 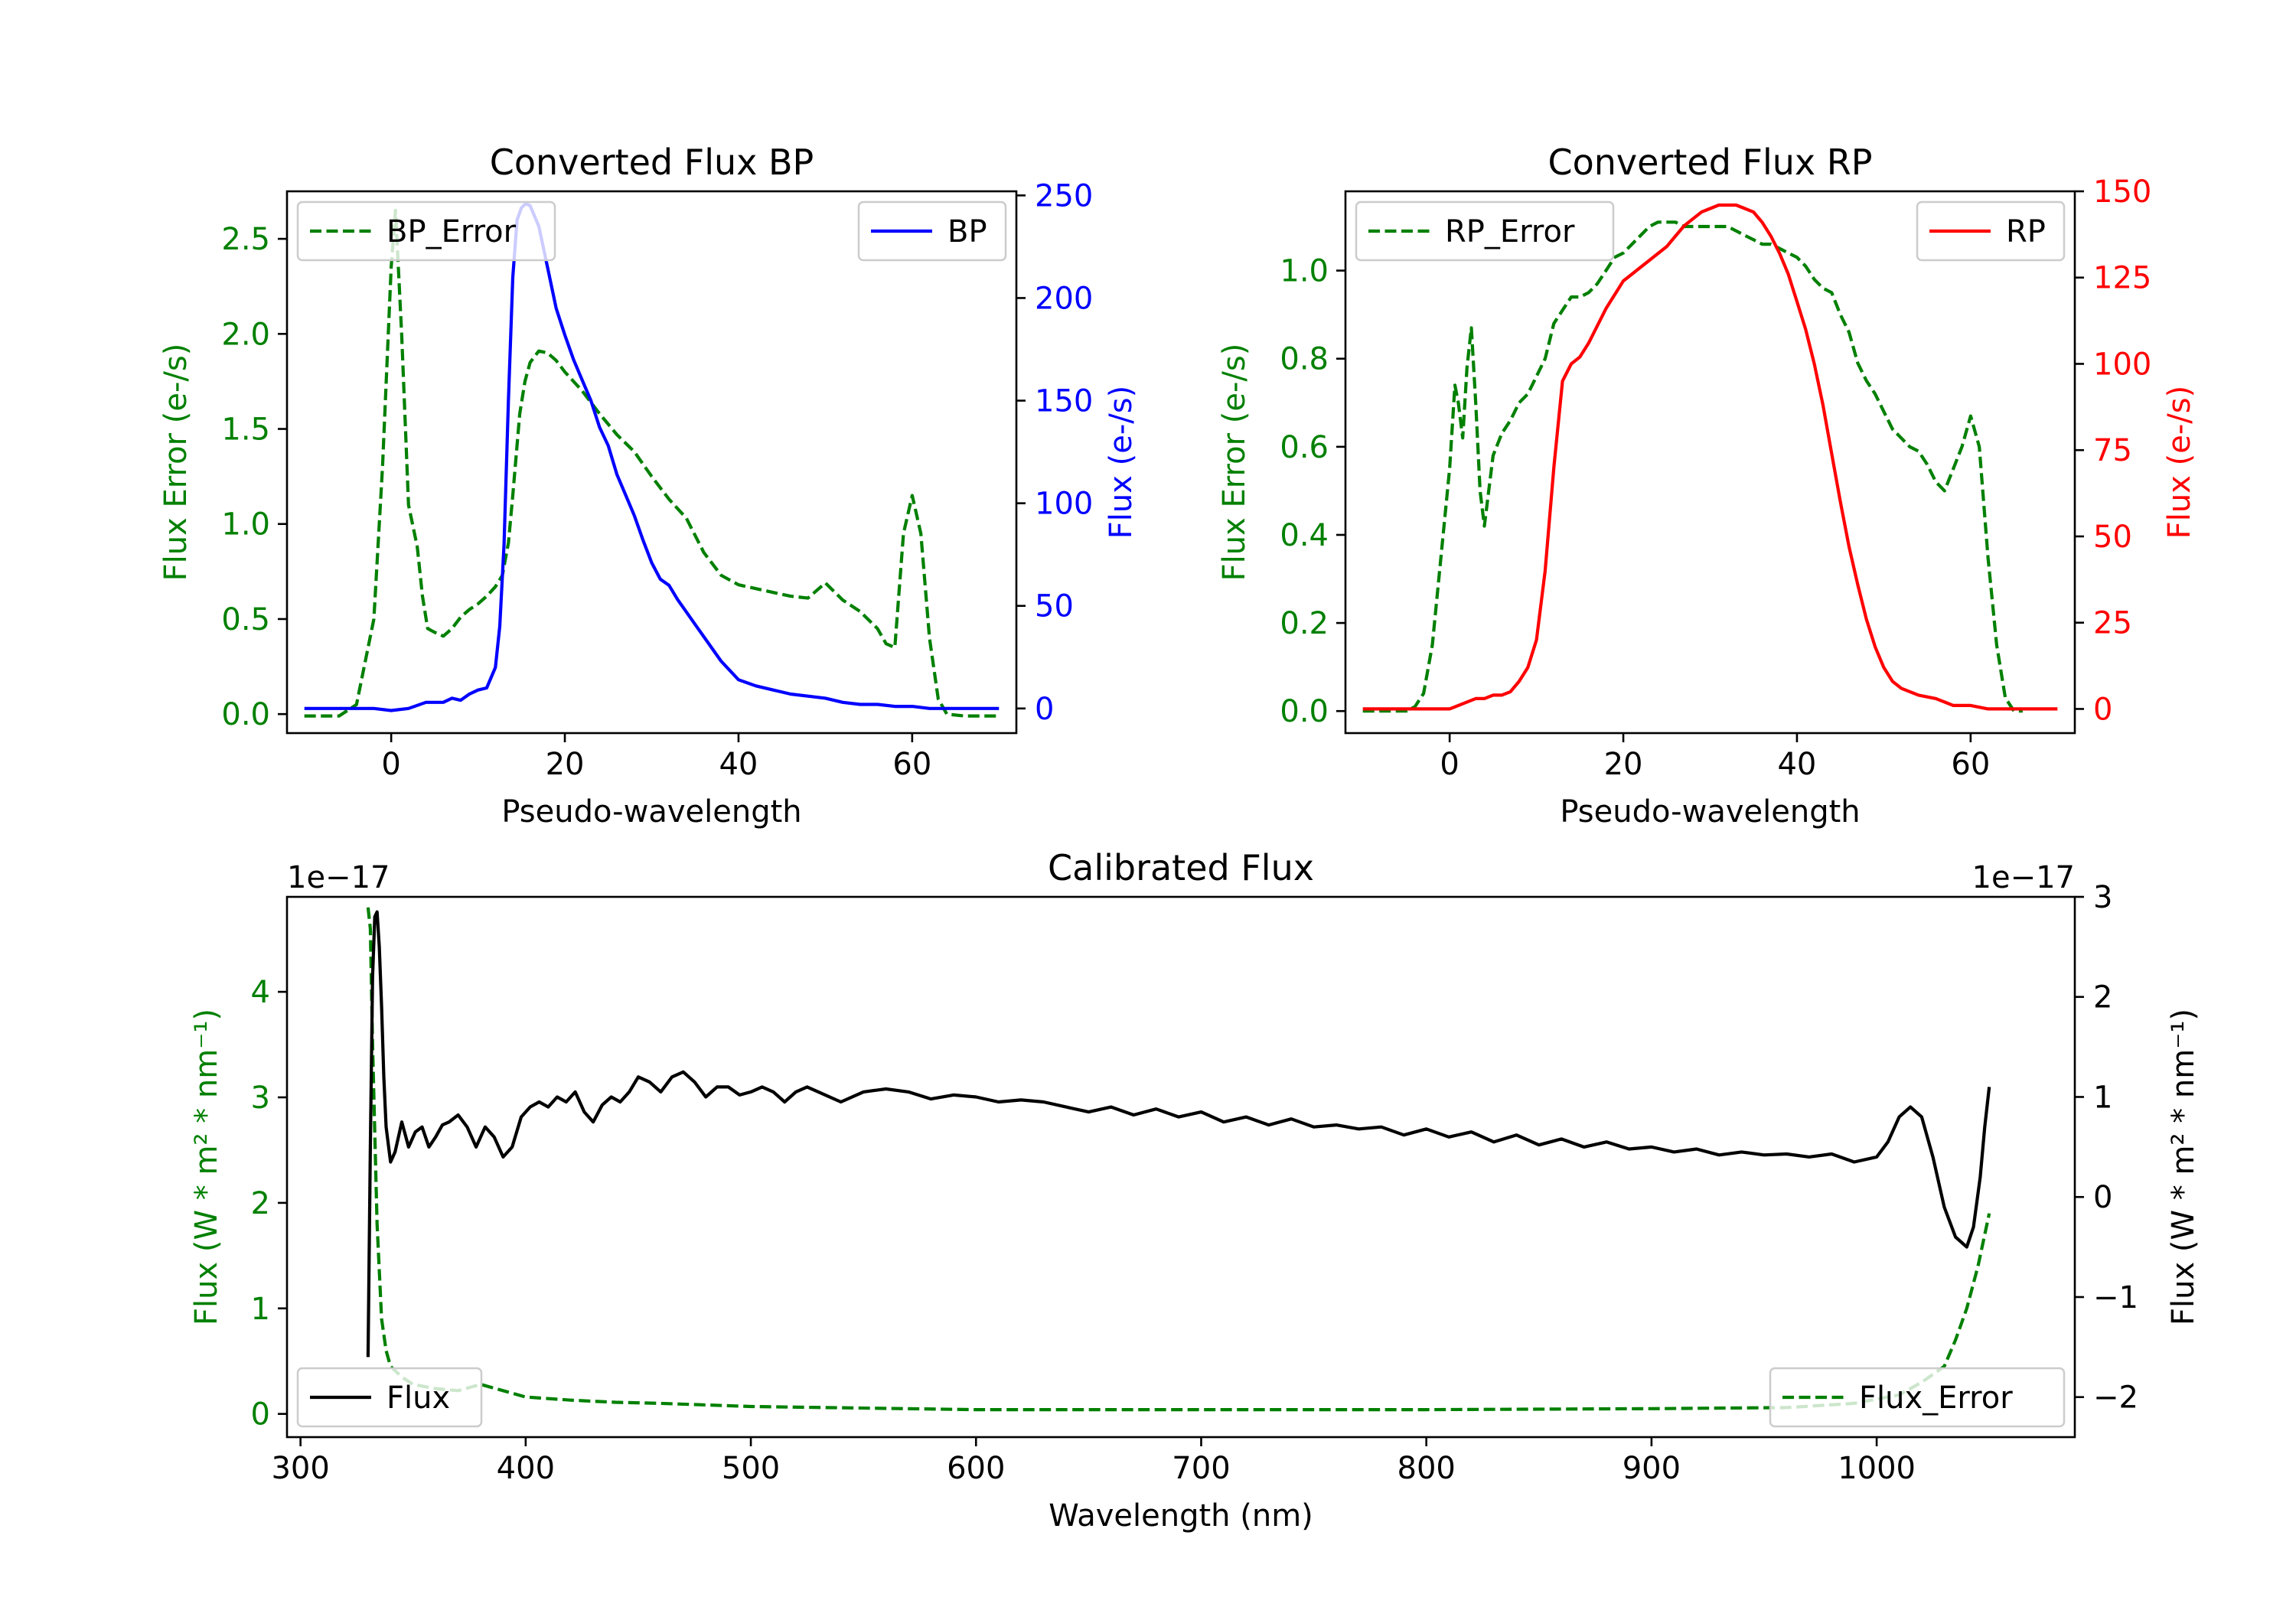 What do you see at coordinates (1181, 867) in the screenshot?
I see `chart-title: Calibrated Flux` at bounding box center [1181, 867].